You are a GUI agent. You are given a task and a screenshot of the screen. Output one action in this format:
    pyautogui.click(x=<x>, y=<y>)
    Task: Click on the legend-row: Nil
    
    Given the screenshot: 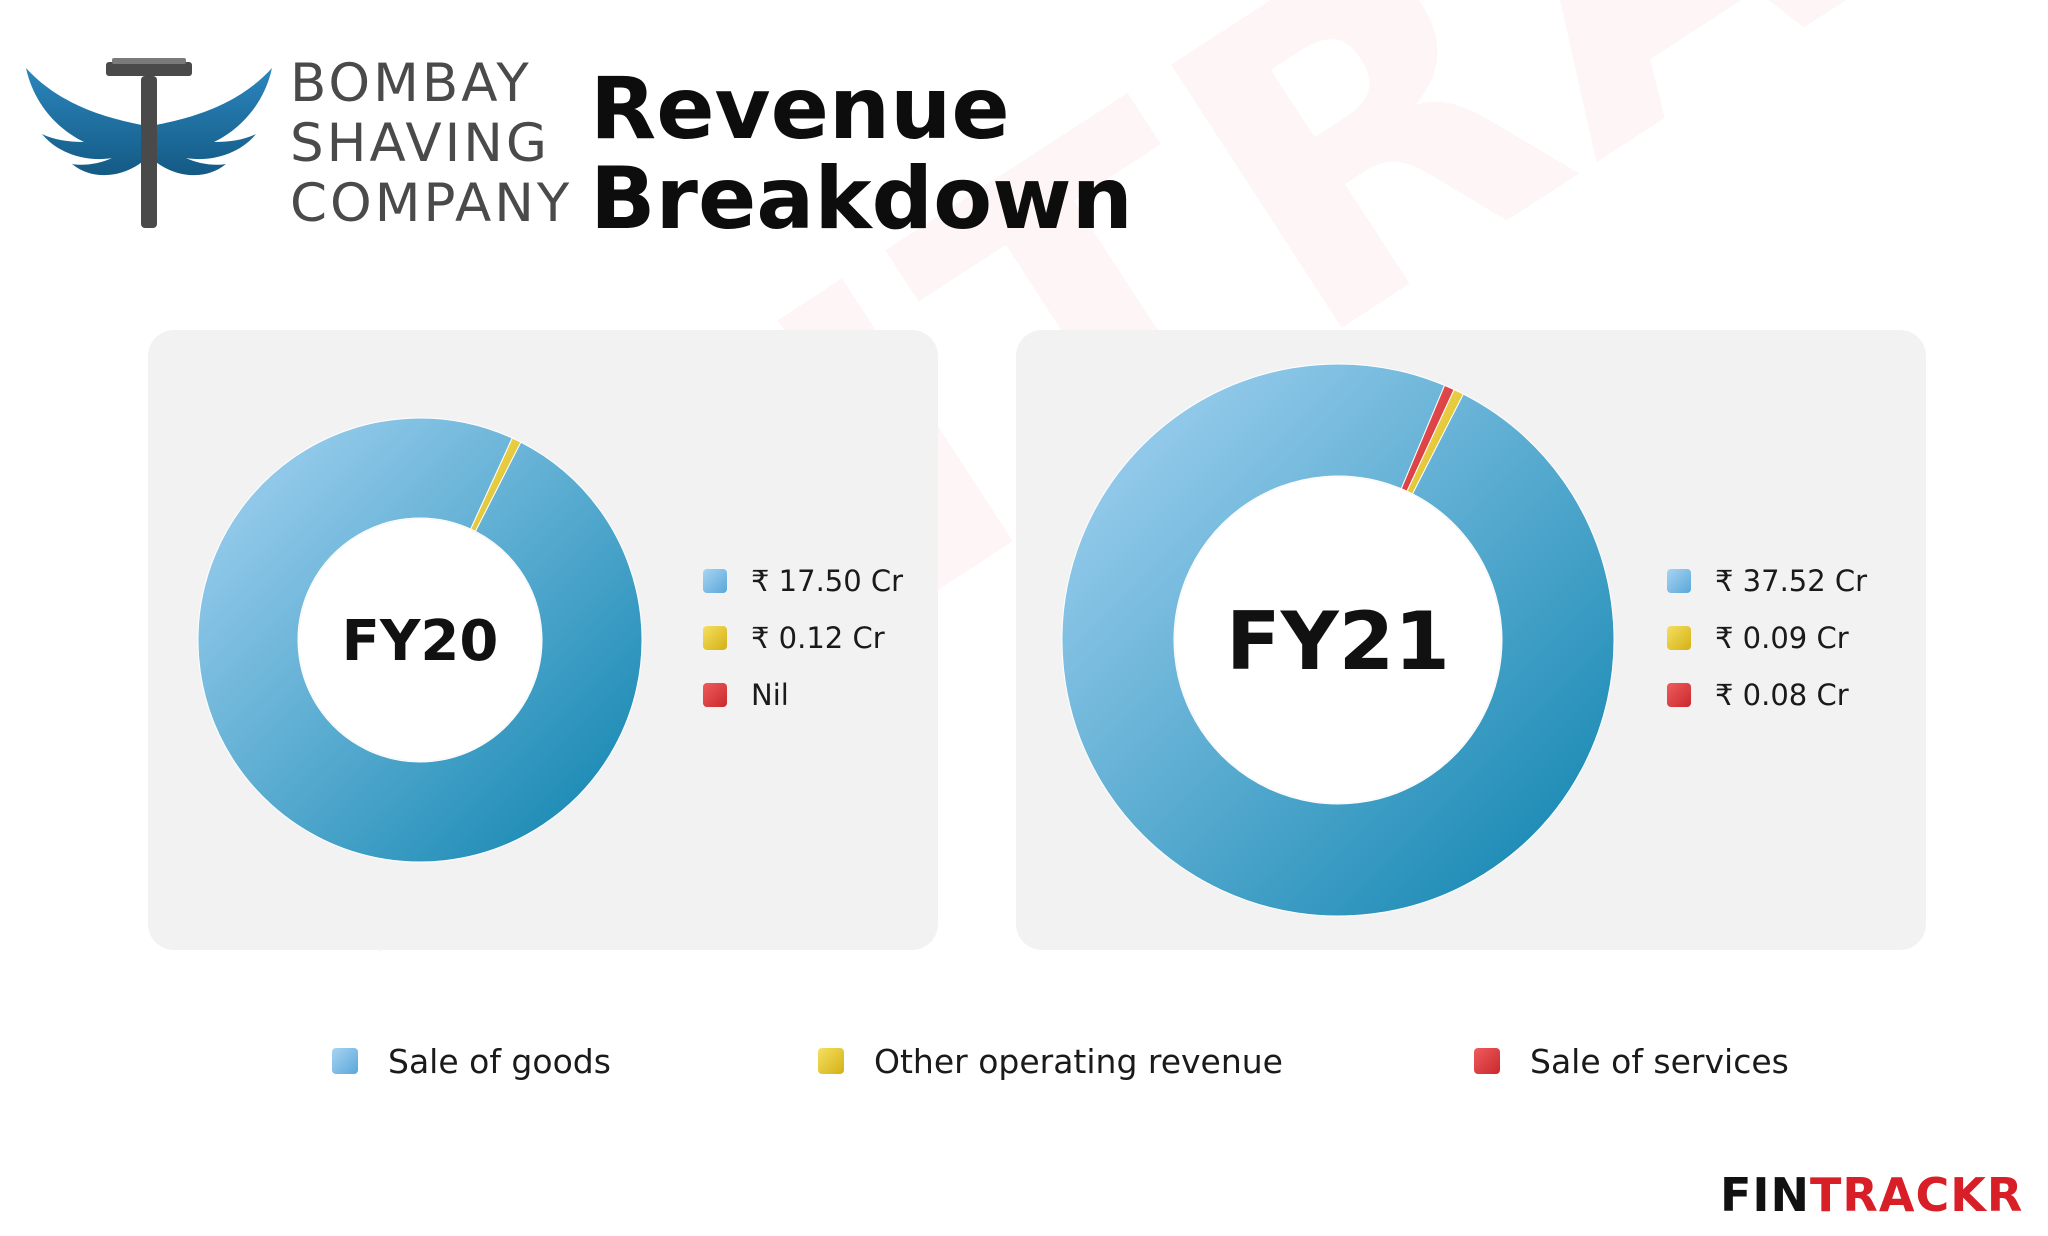 What is the action you would take?
    pyautogui.click(x=803, y=694)
    